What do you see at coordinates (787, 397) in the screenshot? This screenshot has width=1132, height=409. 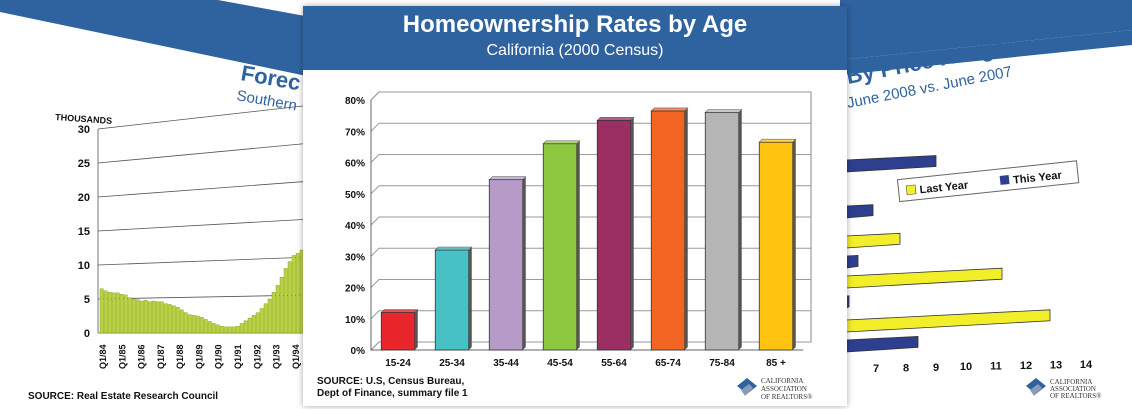 I see `center-logo-line-3: OF REALTORS®` at bounding box center [787, 397].